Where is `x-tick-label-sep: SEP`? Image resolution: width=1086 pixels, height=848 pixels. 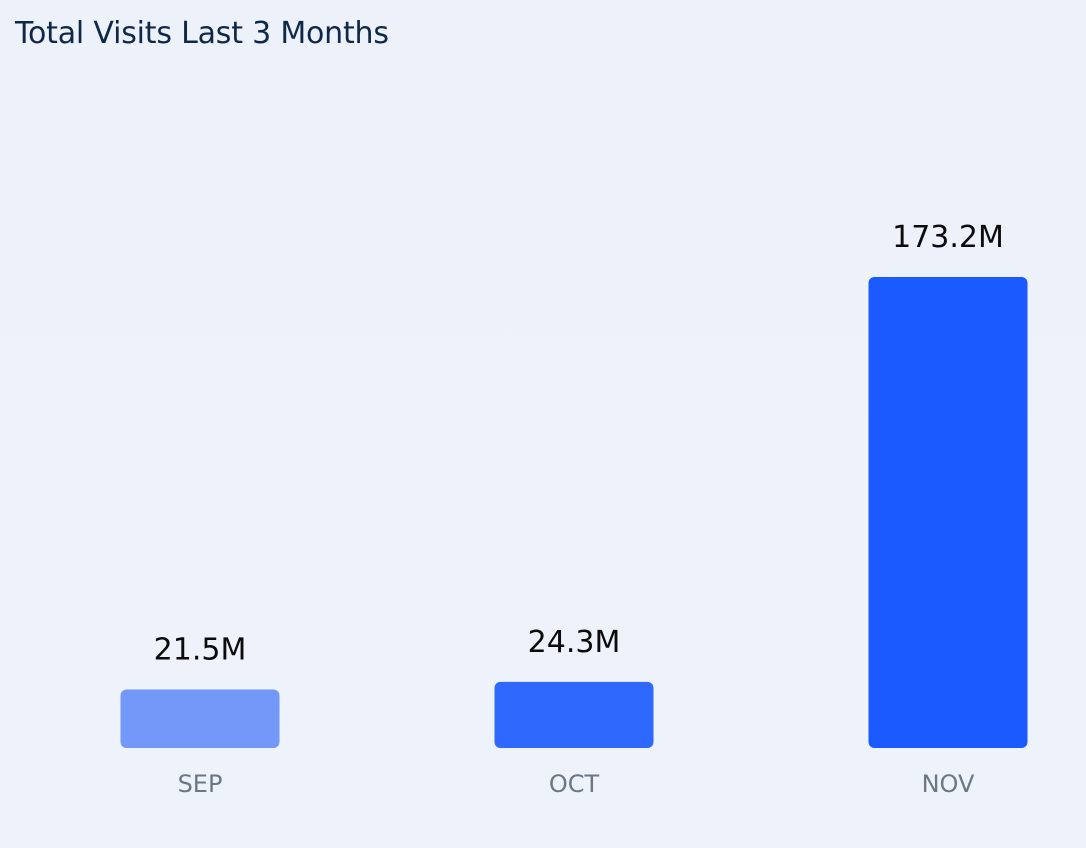
x-tick-label-sep: SEP is located at coordinates (200, 784).